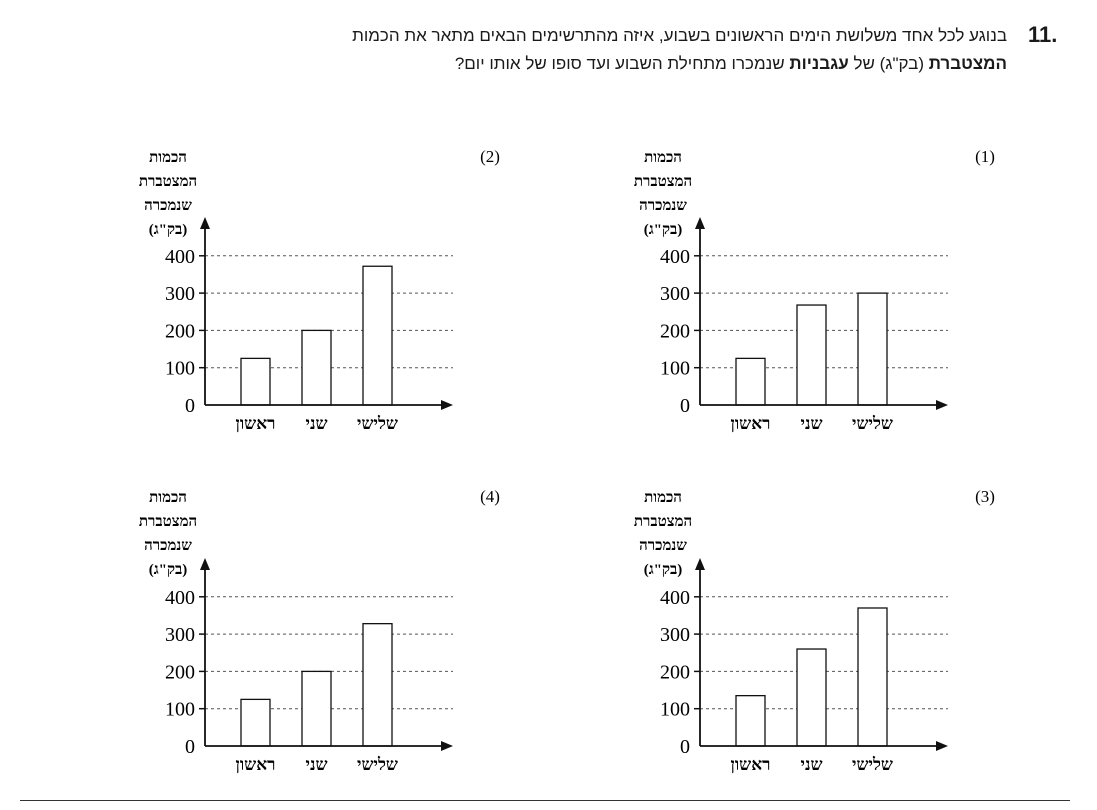  I want to click on chart-2-ytick-label: 100, so click(180, 369).